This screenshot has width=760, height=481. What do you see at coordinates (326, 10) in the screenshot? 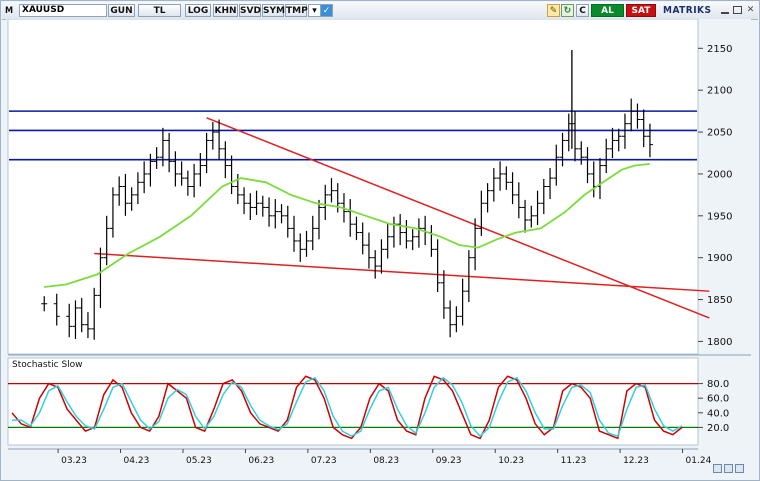
I see `checkbox-icon: ✓` at bounding box center [326, 10].